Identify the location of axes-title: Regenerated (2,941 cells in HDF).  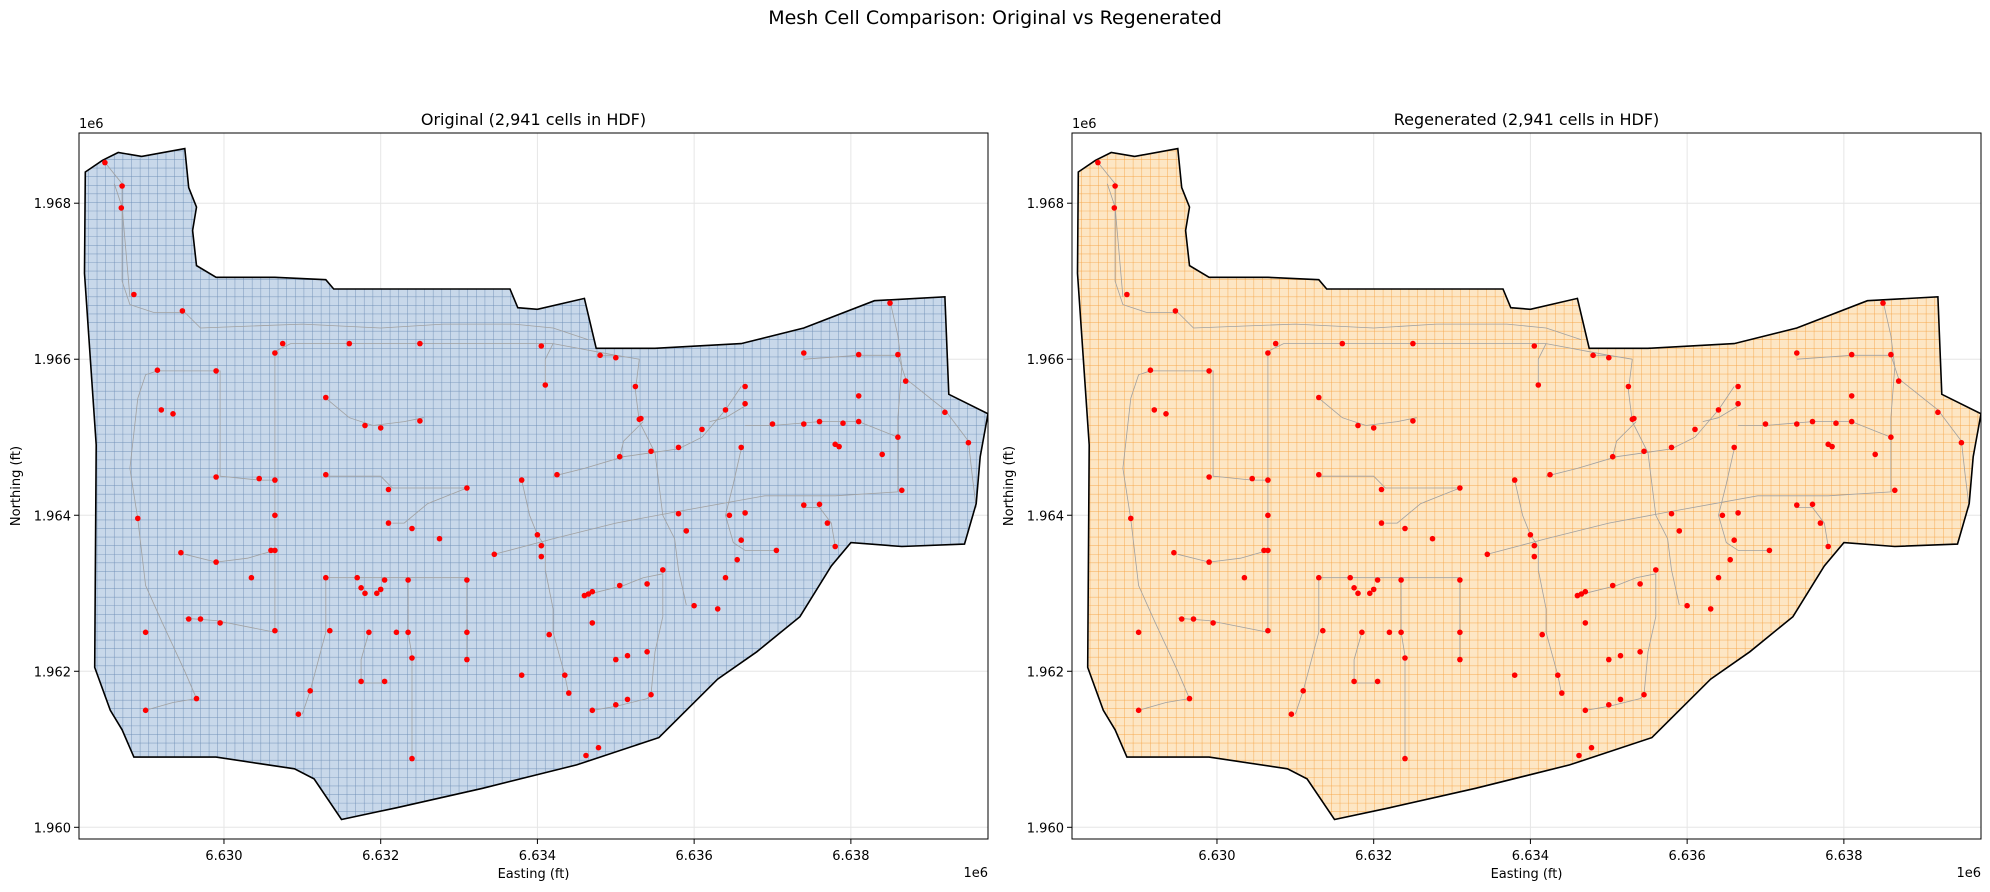
(1527, 119).